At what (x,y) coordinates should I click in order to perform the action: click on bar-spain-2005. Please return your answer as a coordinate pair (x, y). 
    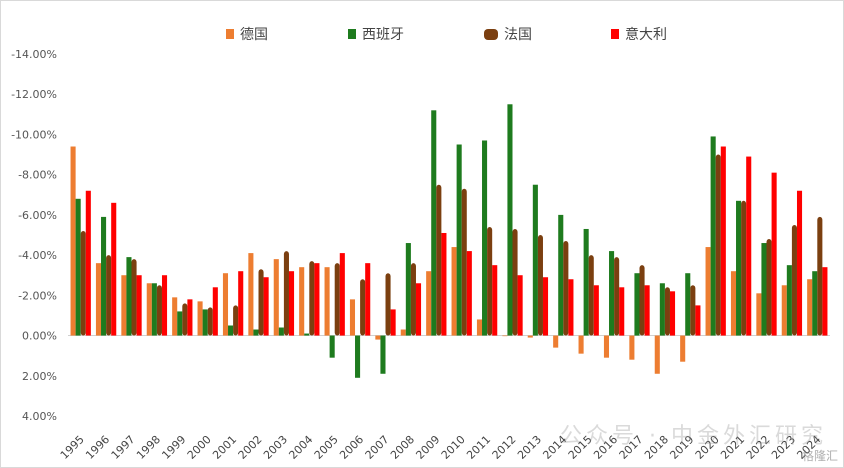
    Looking at the image, I should click on (332, 346).